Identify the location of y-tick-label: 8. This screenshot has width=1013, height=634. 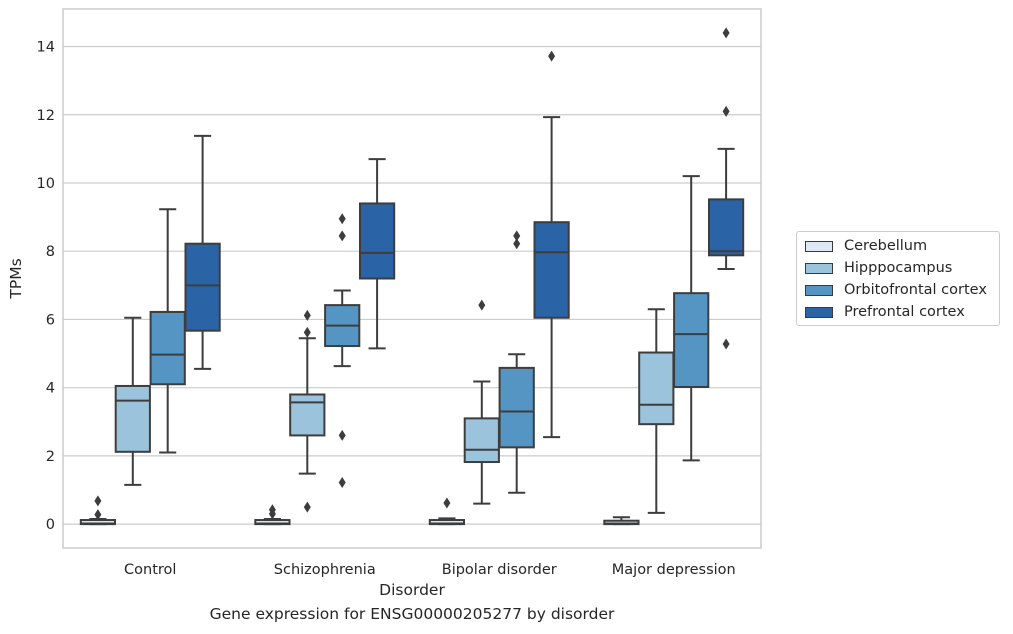
(50, 252).